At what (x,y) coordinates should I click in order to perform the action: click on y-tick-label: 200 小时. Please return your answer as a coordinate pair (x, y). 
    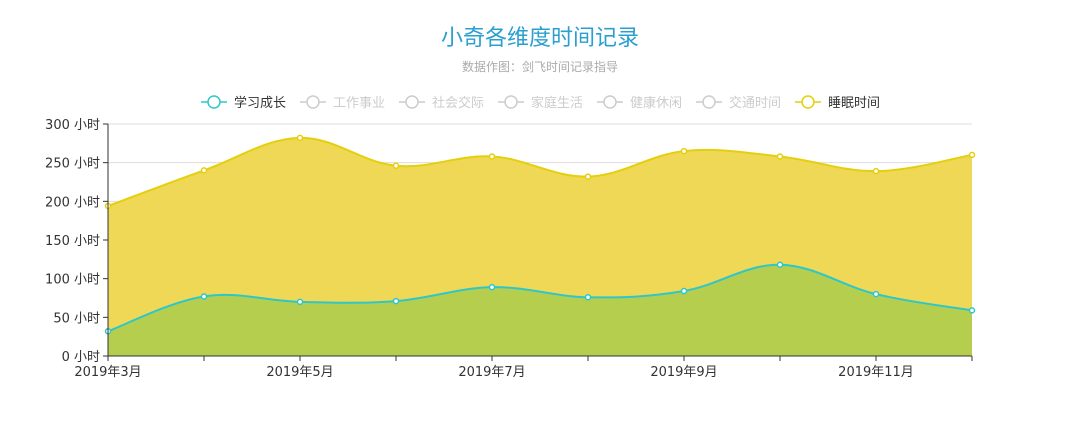
    Looking at the image, I should click on (72, 202).